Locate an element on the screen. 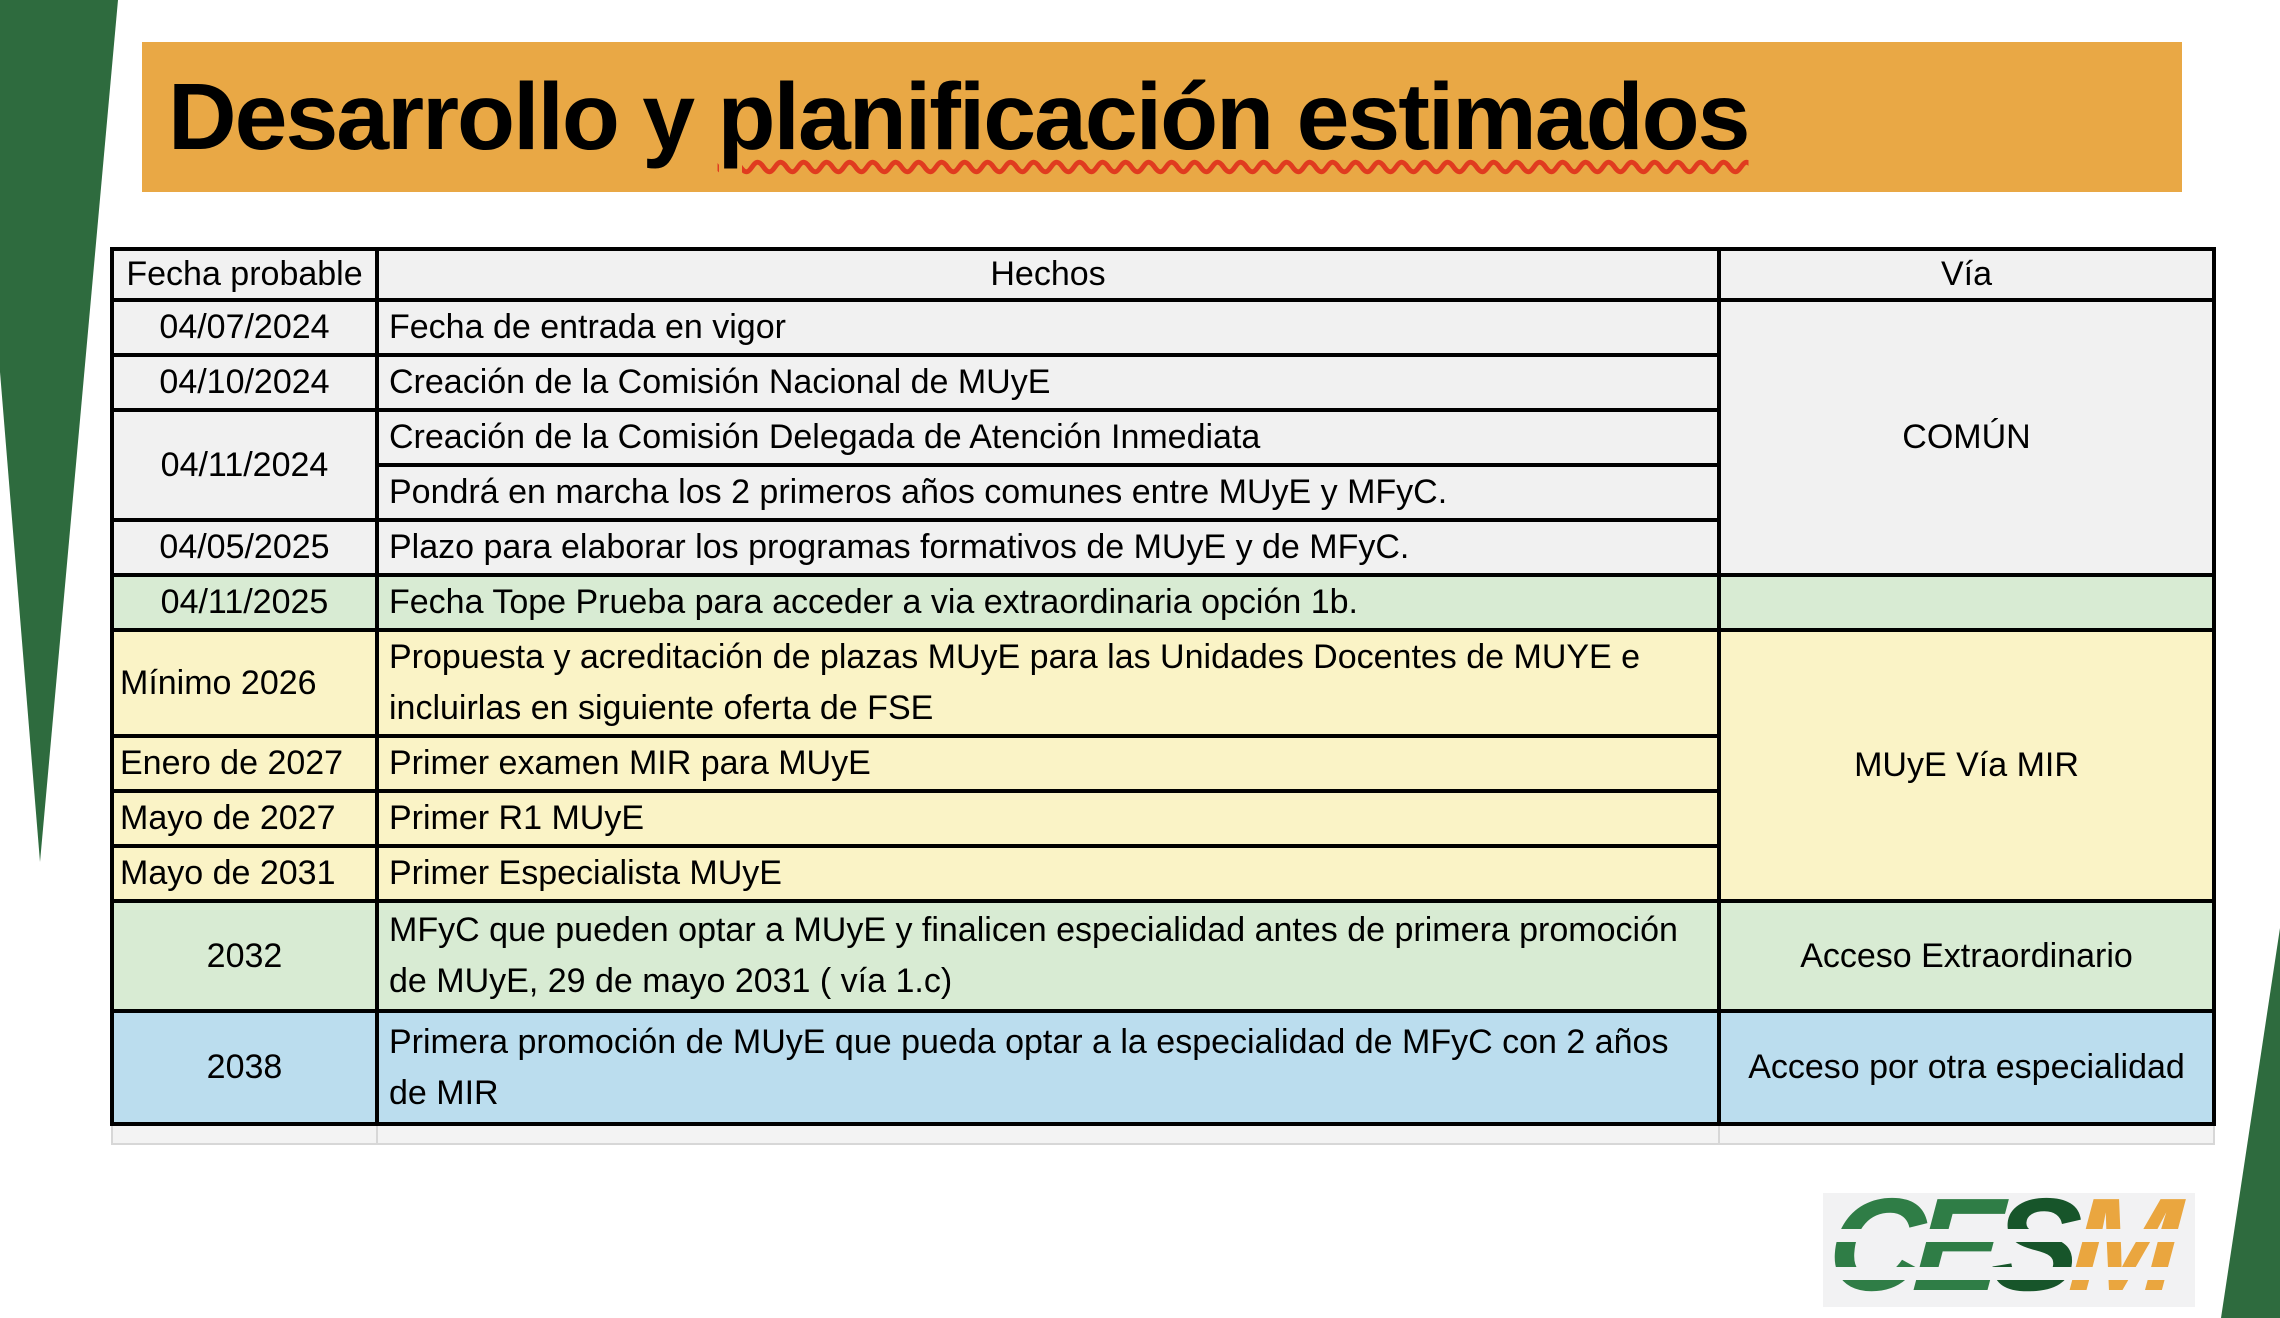  via-cell-otra-especialidad: Acceso por otra especialidad is located at coordinates (1966, 1067).